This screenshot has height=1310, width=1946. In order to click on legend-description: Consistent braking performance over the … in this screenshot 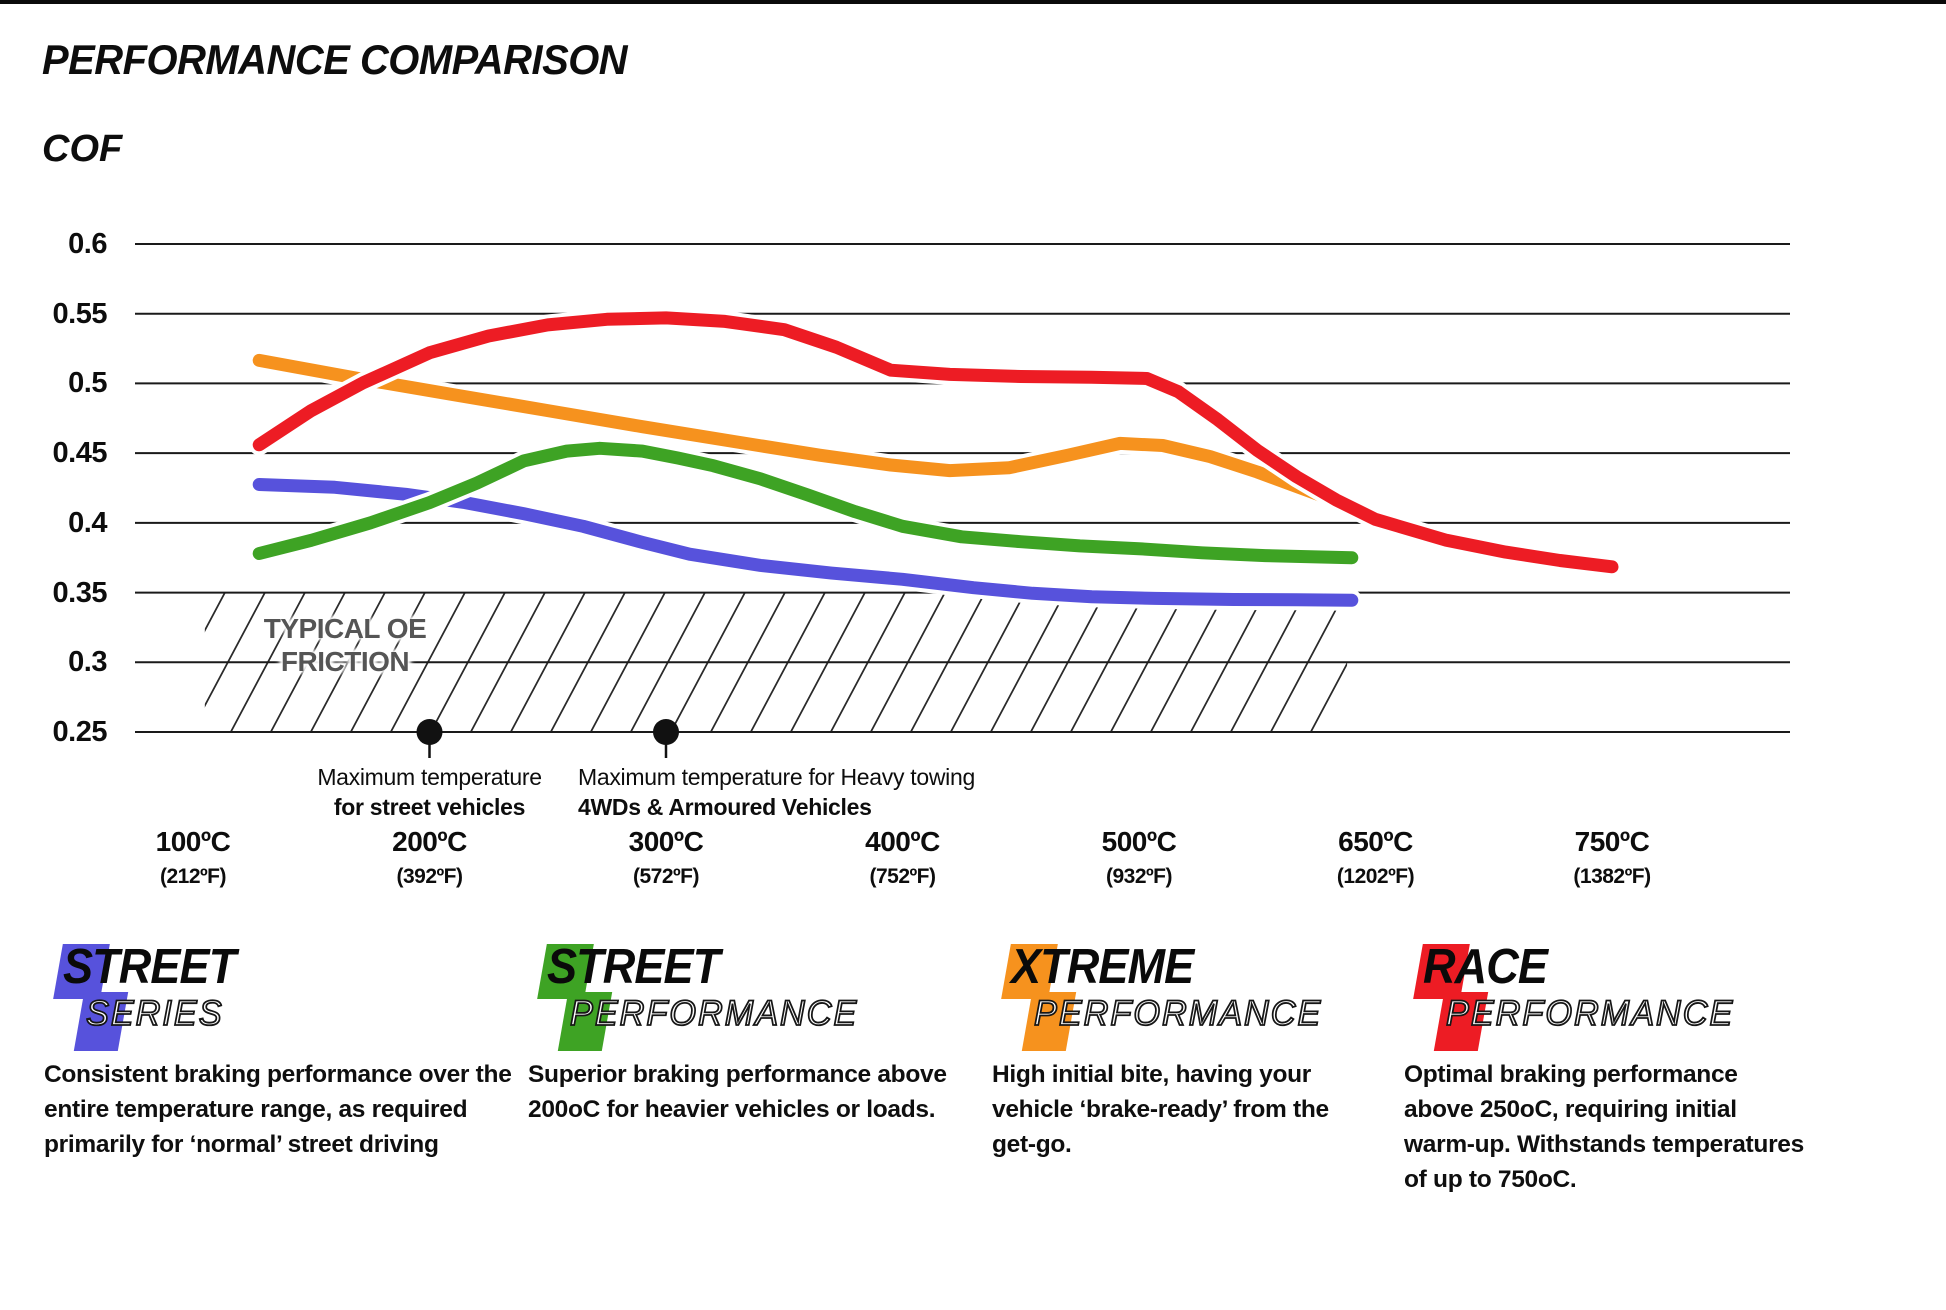, I will do `click(278, 1109)`.